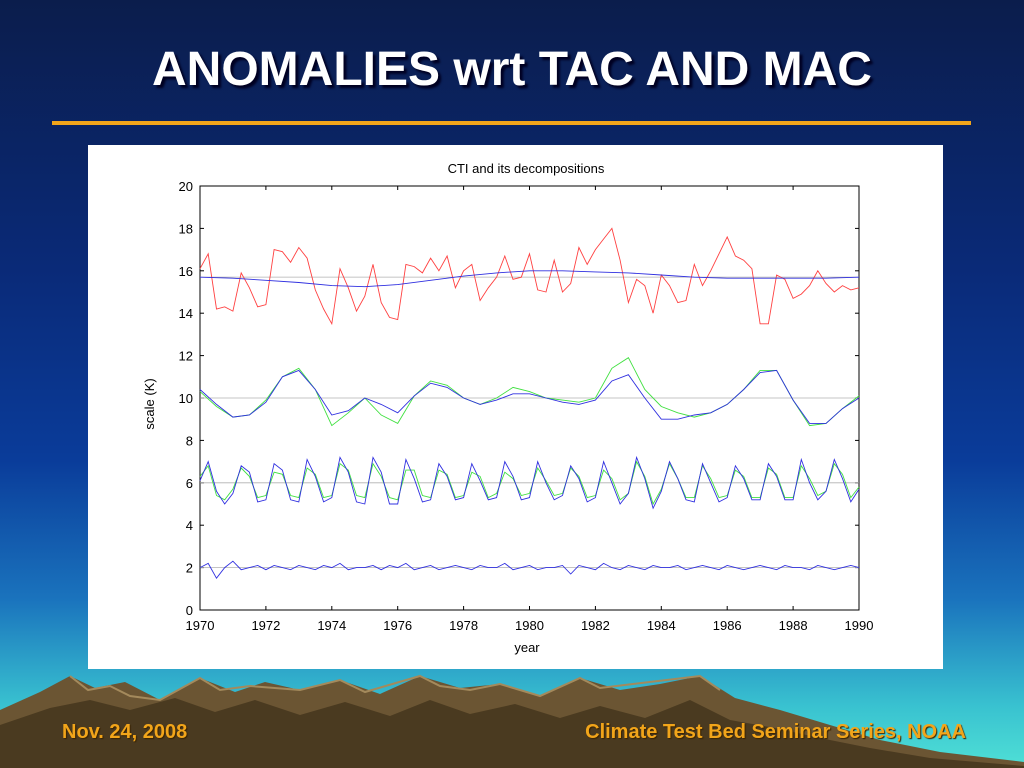 This screenshot has width=1024, height=768. What do you see at coordinates (189, 440) in the screenshot?
I see `y-tick-label: 8` at bounding box center [189, 440].